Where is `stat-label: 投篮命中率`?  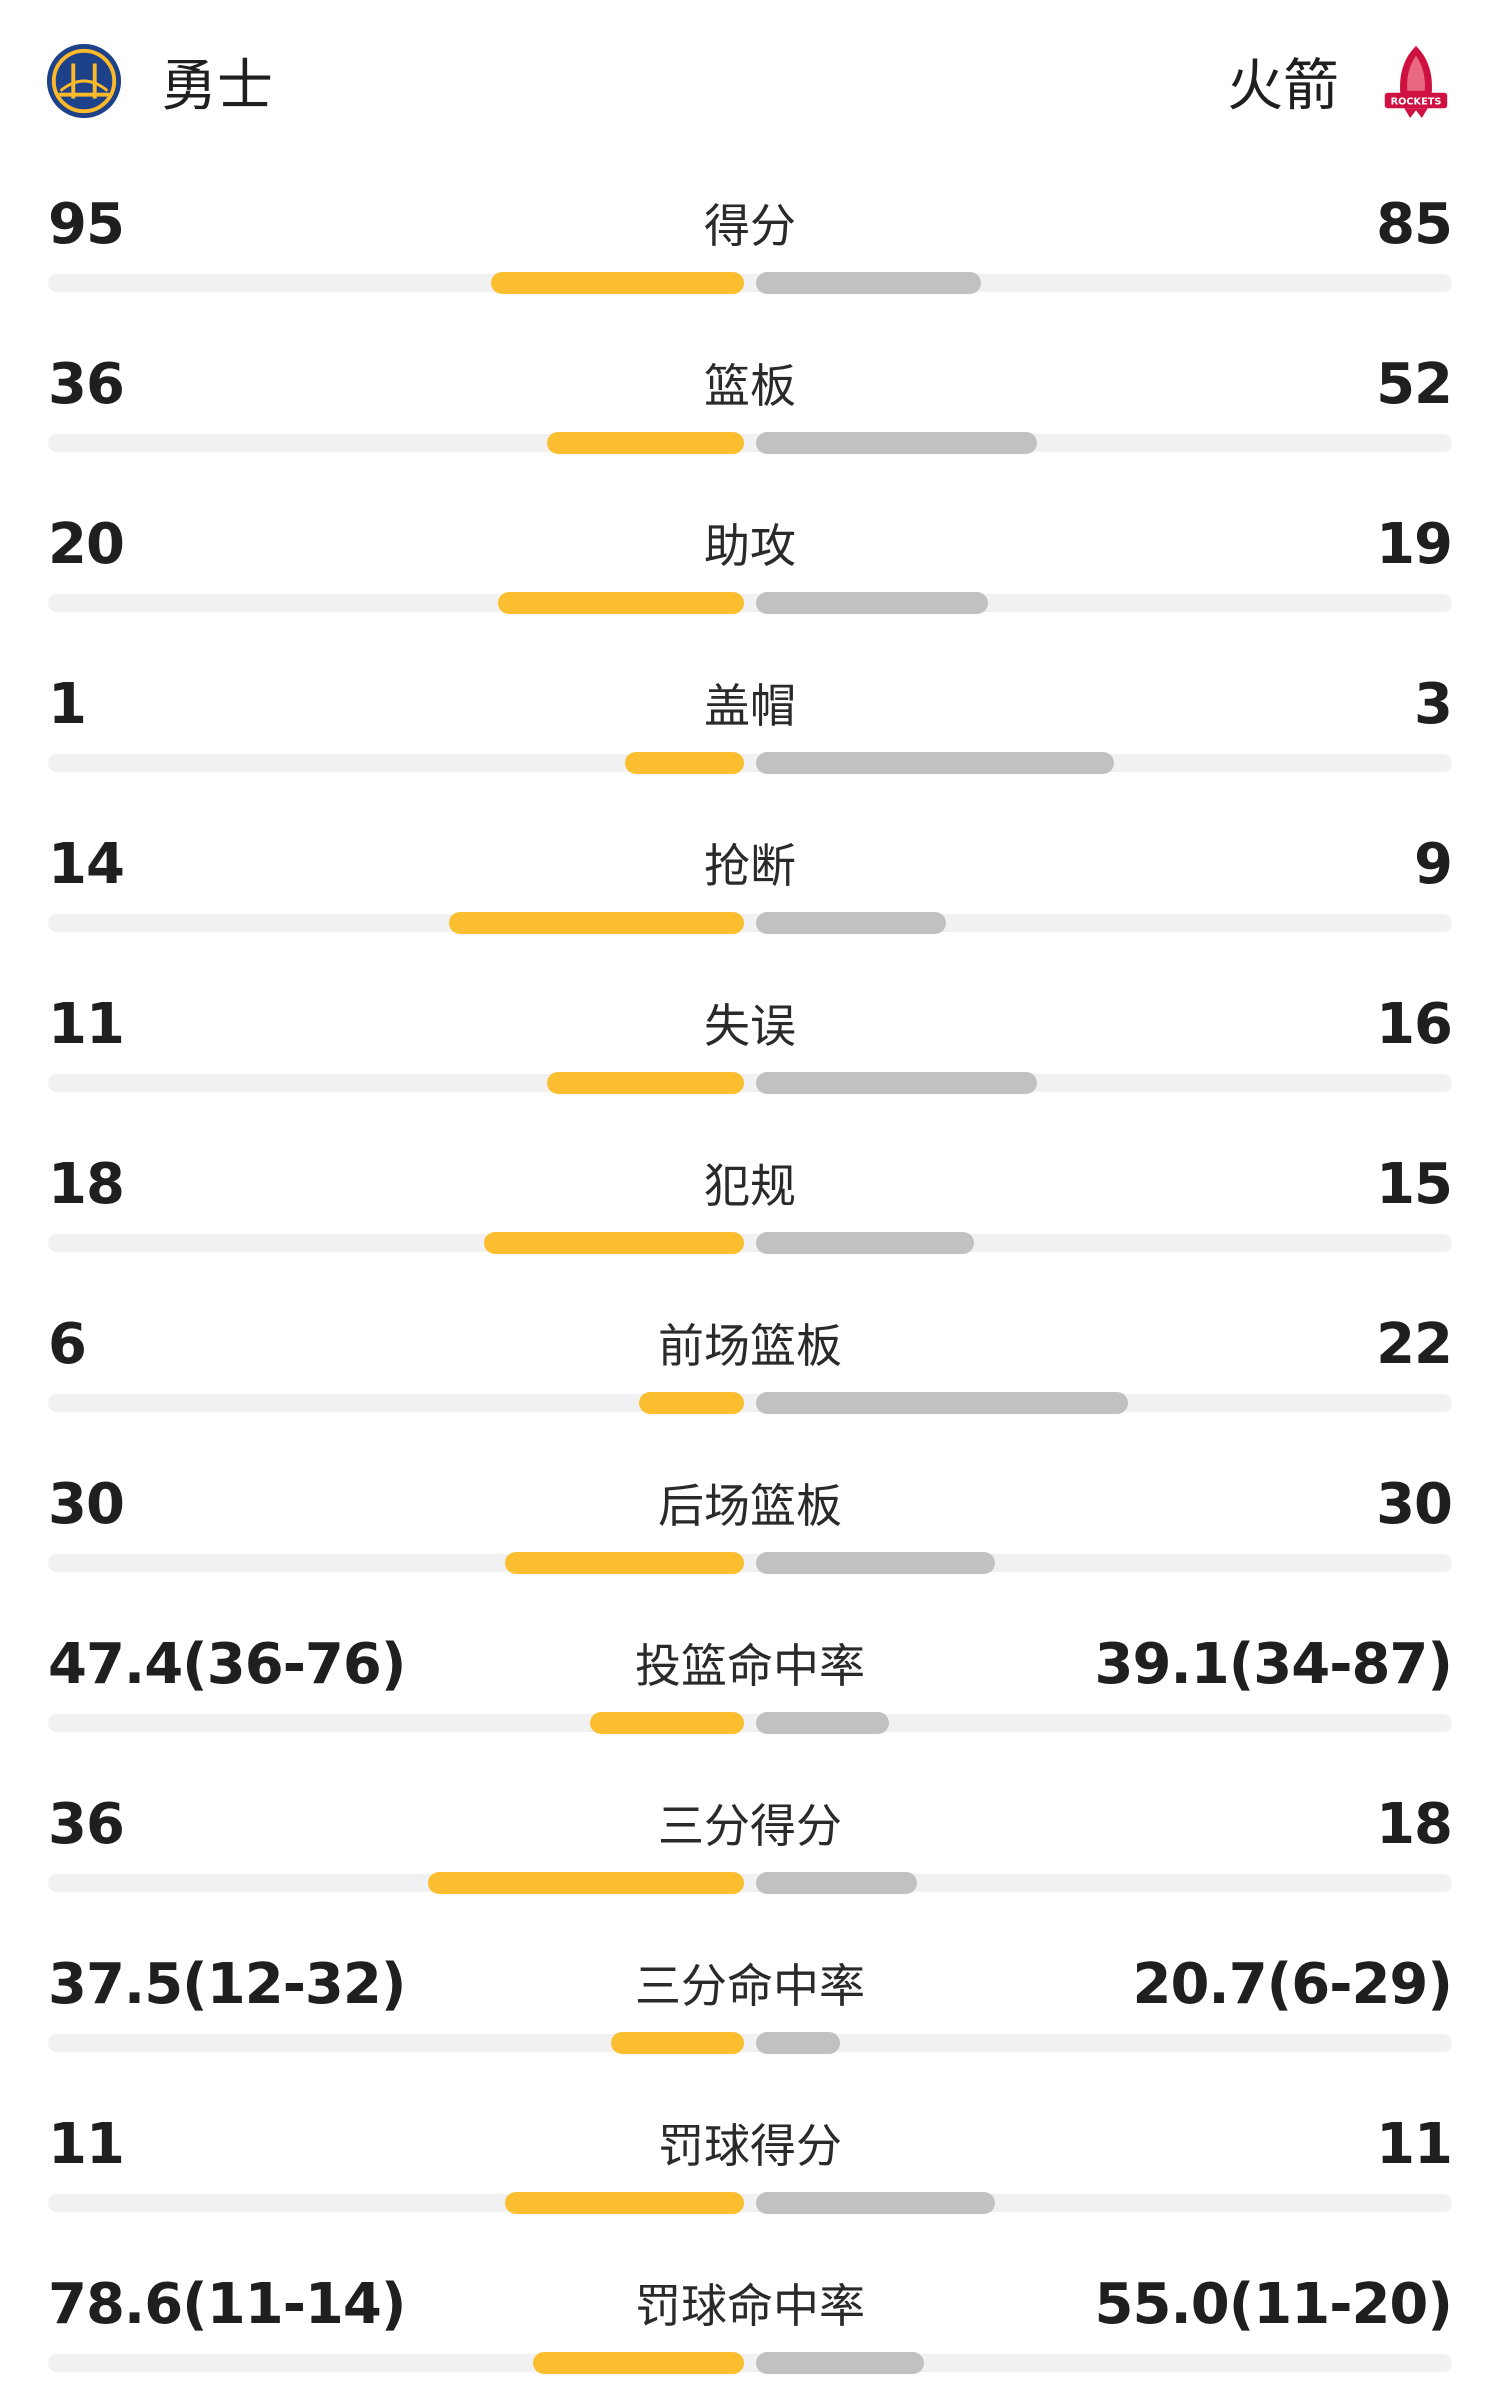
stat-label: 投篮命中率 is located at coordinates (750, 1666).